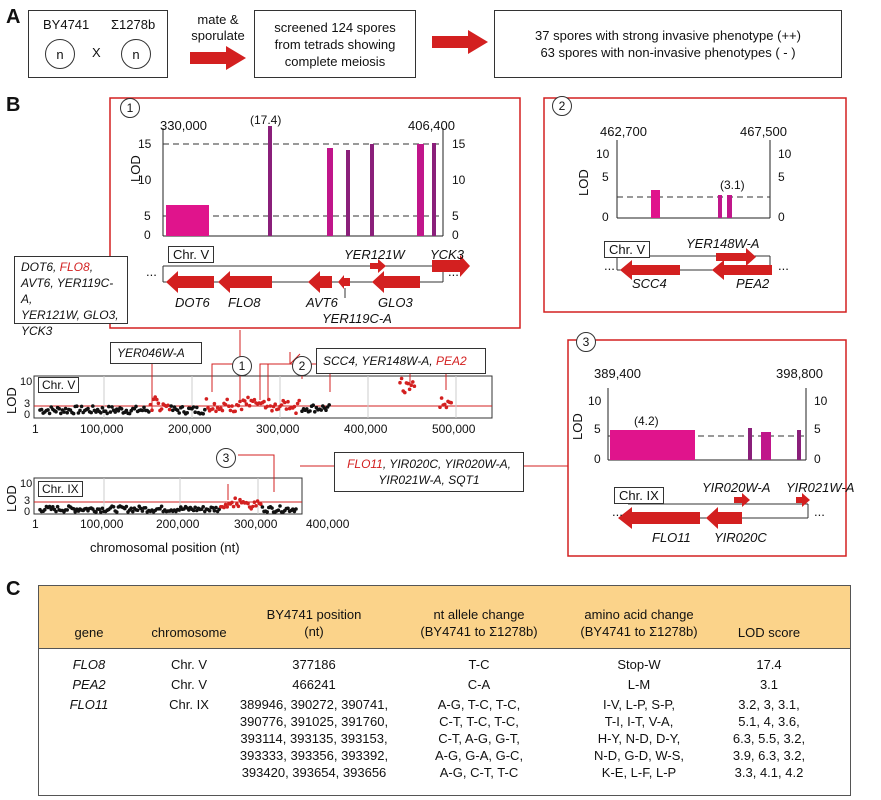 This screenshot has width=881, height=800. I want to click on gene-label-yir020w-a: YIR020W-A, so click(736, 487).